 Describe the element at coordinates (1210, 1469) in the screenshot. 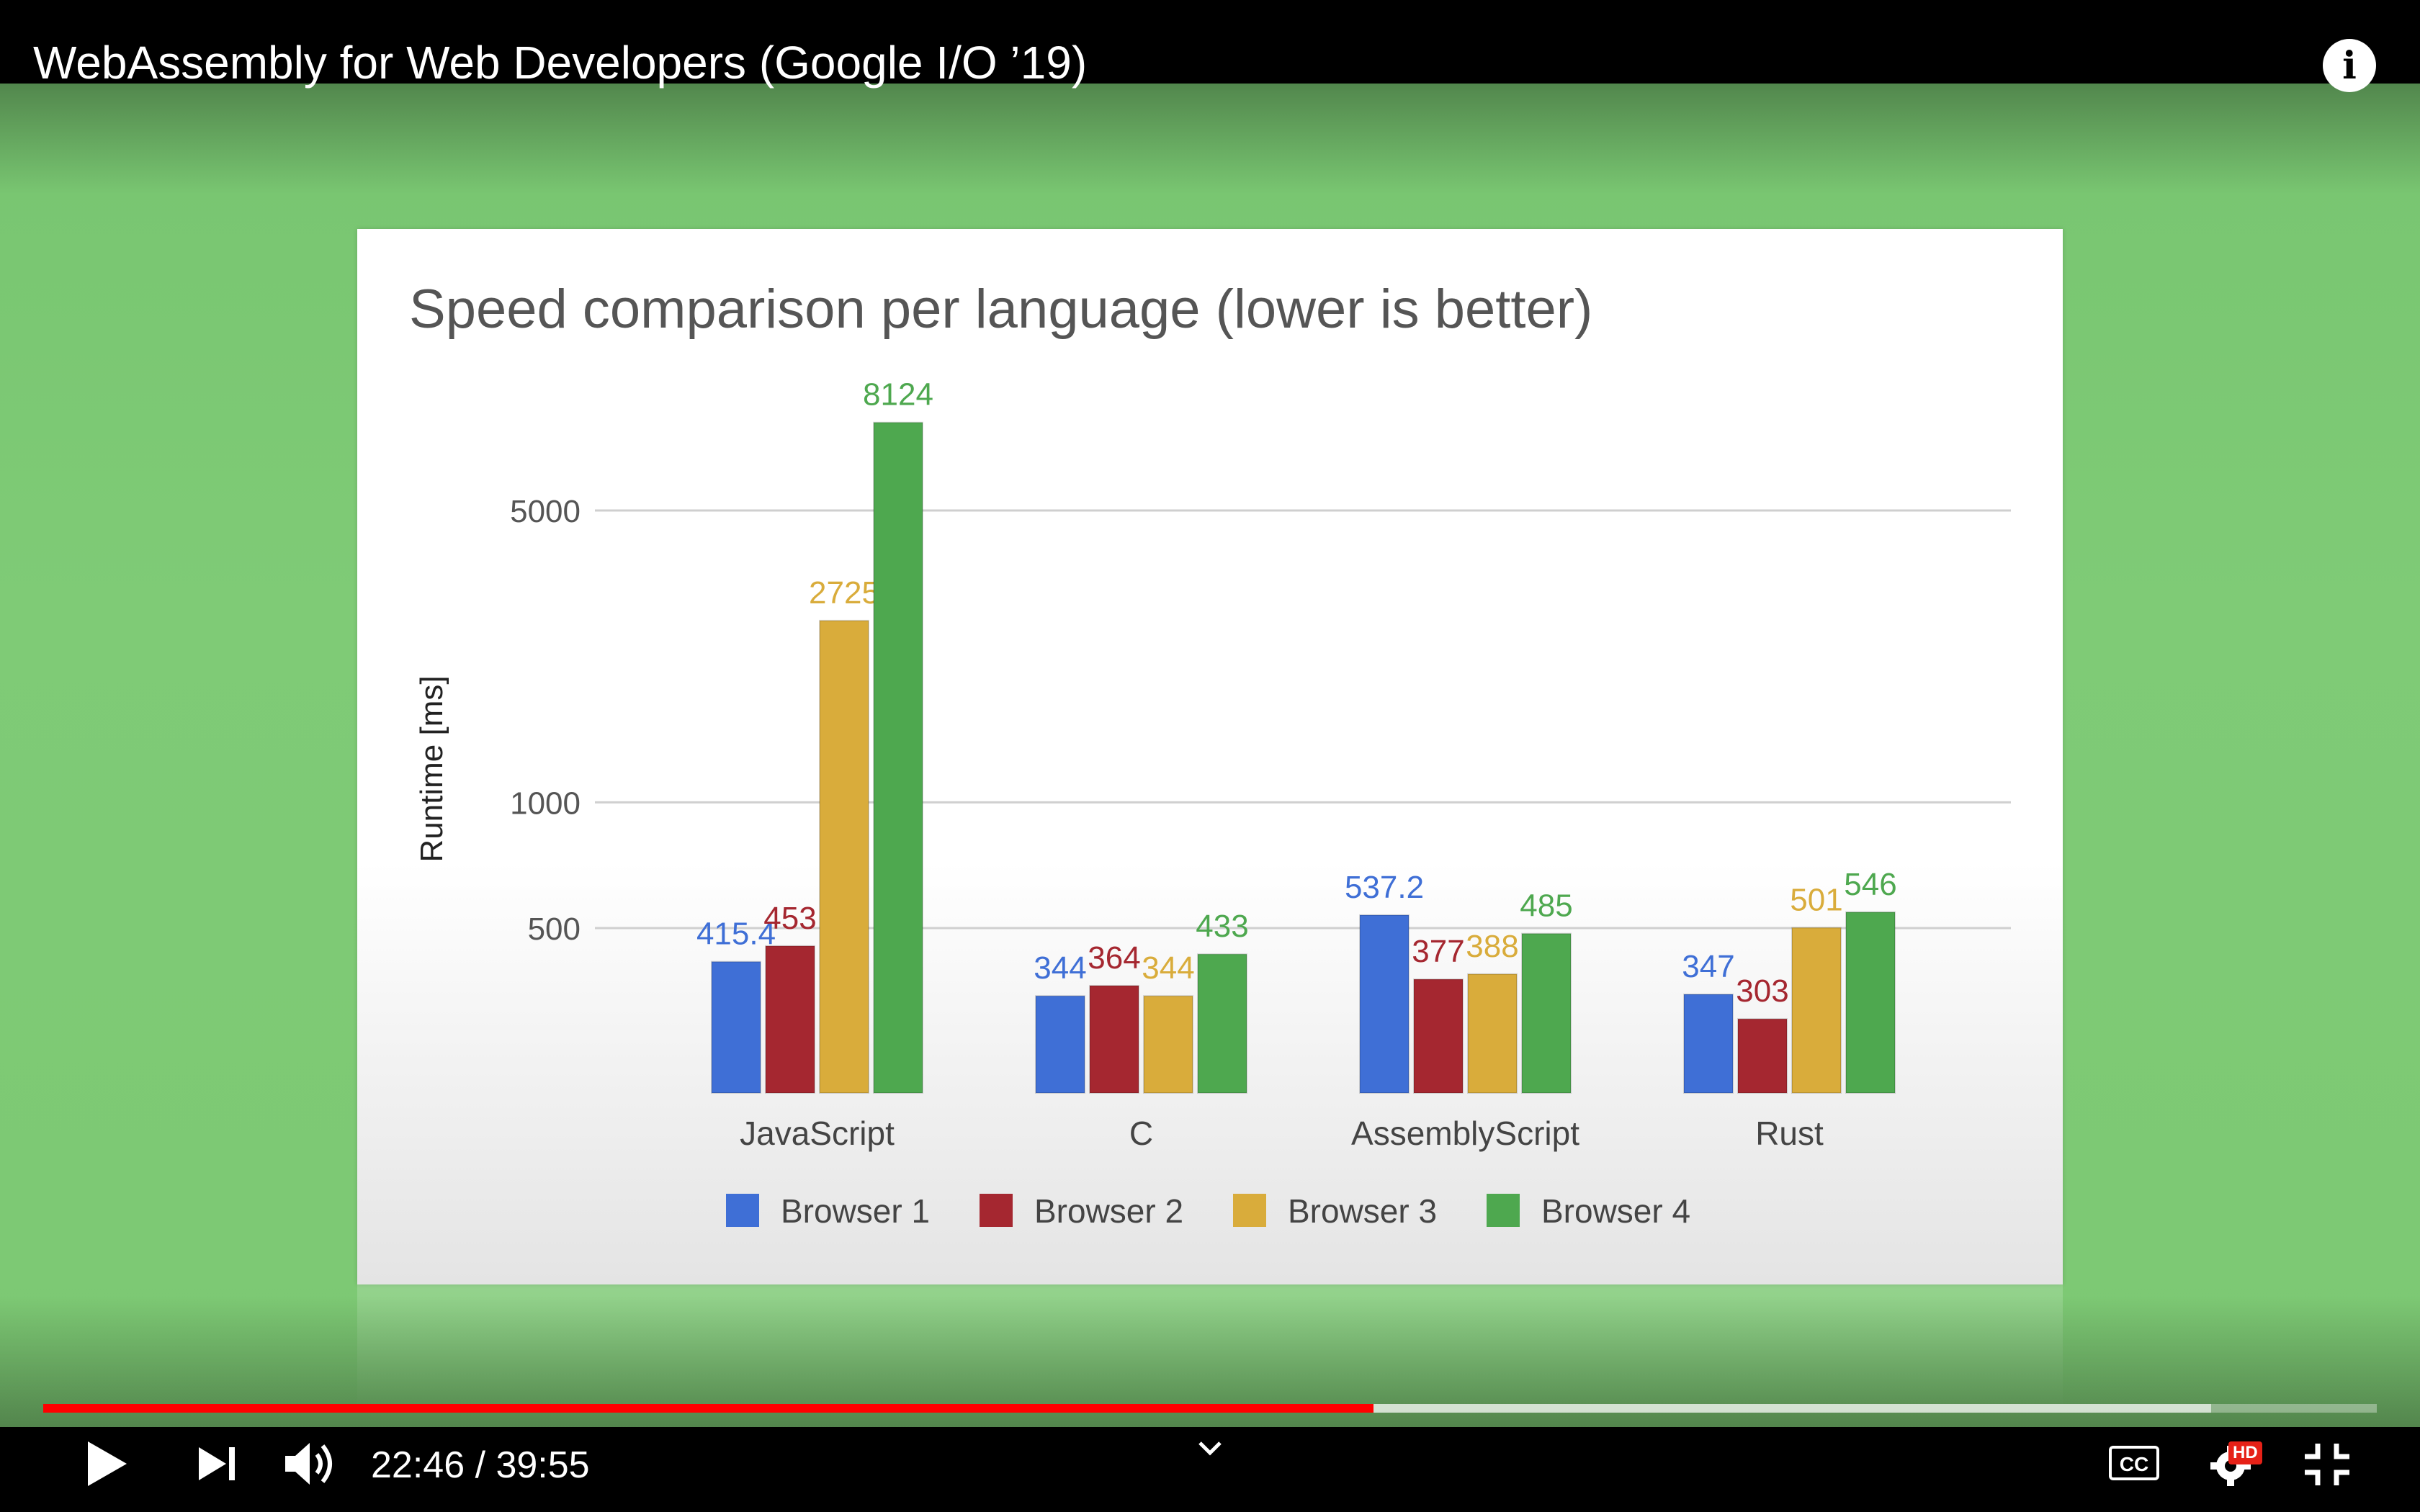

I see `control-bar` at that location.